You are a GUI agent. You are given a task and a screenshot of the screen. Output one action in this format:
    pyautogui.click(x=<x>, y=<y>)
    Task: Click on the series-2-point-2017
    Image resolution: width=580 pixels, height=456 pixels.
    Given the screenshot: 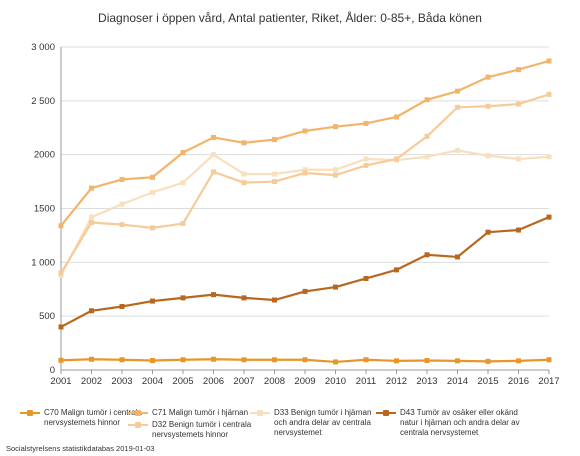 What is the action you would take?
    pyautogui.click(x=549, y=94)
    